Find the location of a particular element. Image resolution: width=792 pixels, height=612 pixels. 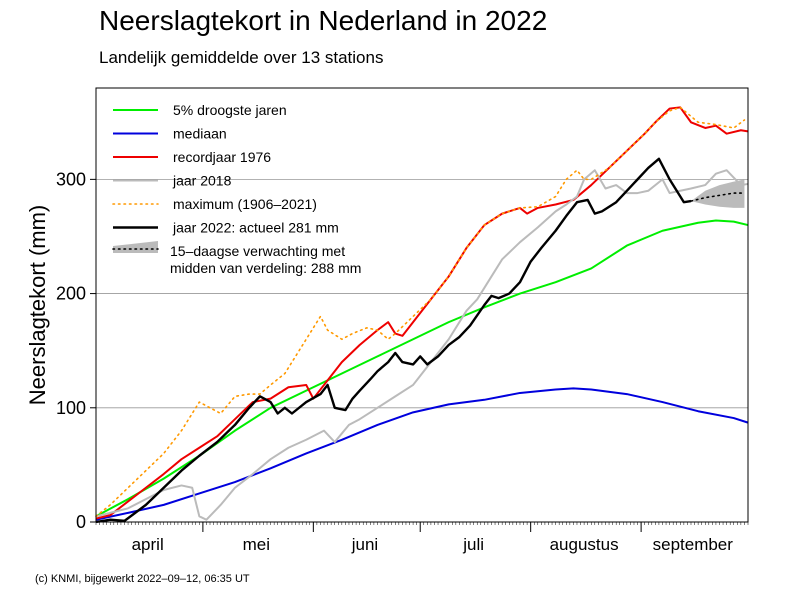

legend-label-y1976: recordjaar 1976 is located at coordinates (222, 157).